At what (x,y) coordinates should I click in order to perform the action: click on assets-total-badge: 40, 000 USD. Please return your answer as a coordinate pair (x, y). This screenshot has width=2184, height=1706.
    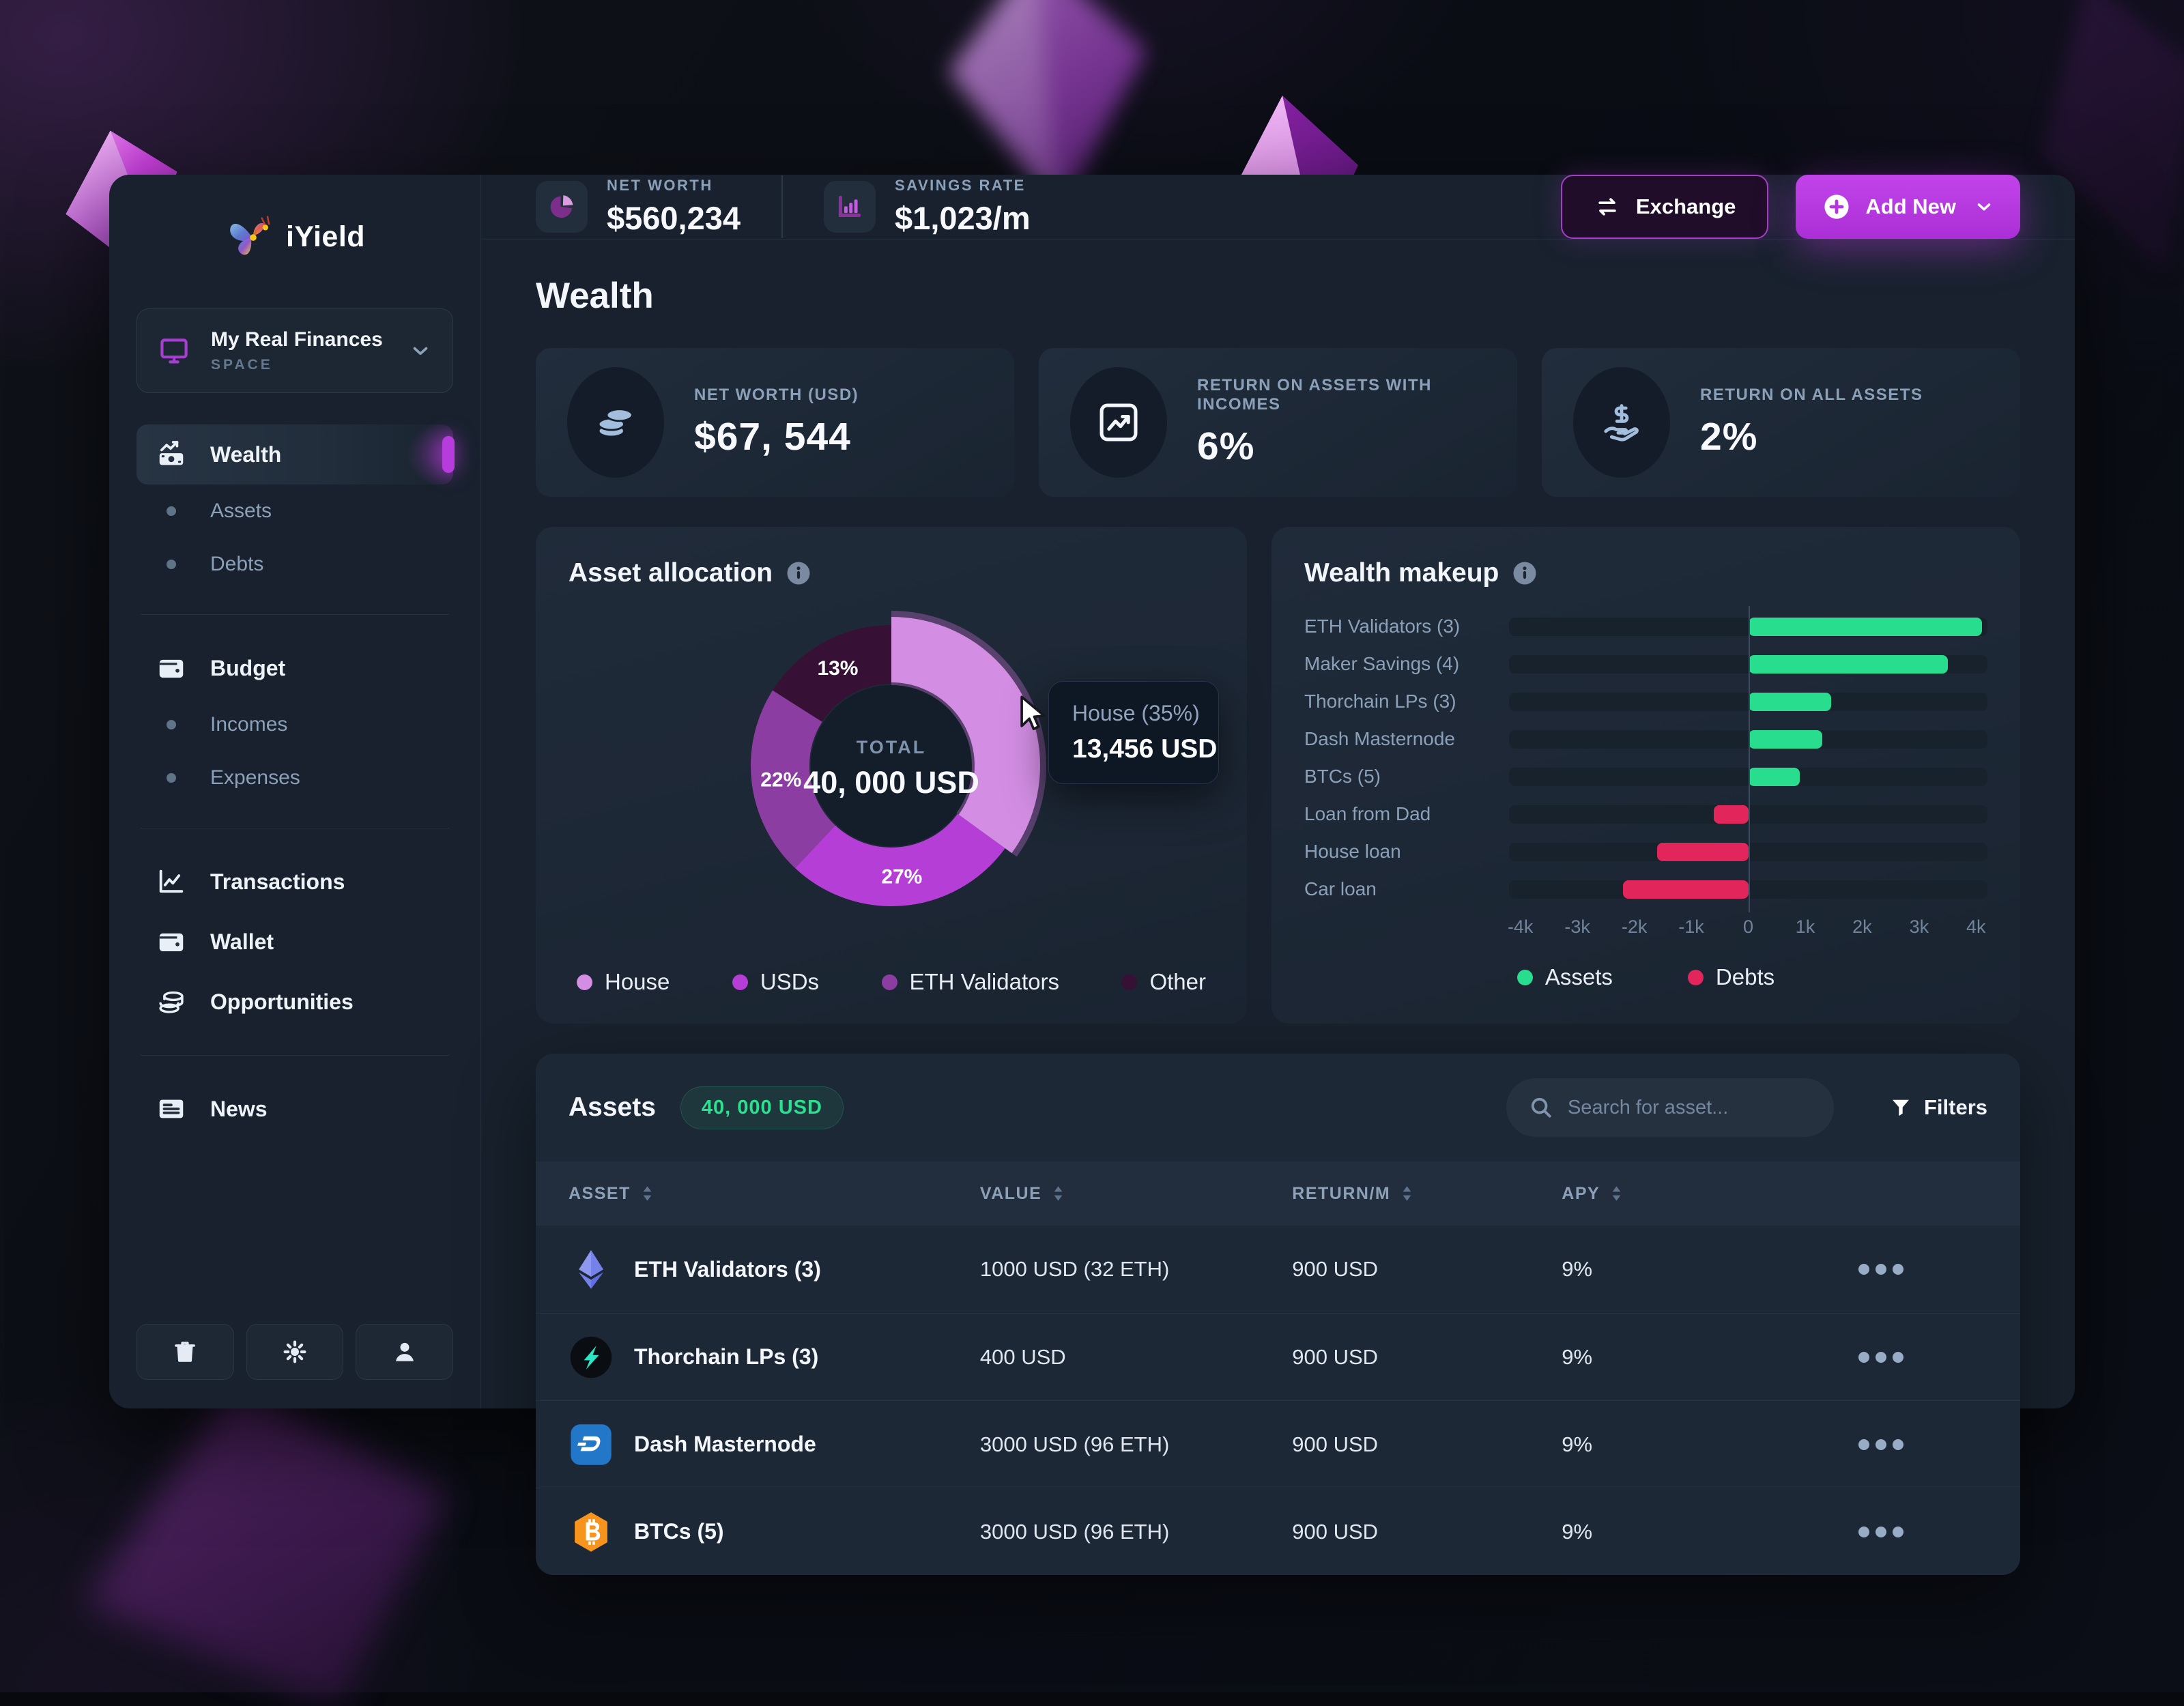
    Looking at the image, I should click on (762, 1108).